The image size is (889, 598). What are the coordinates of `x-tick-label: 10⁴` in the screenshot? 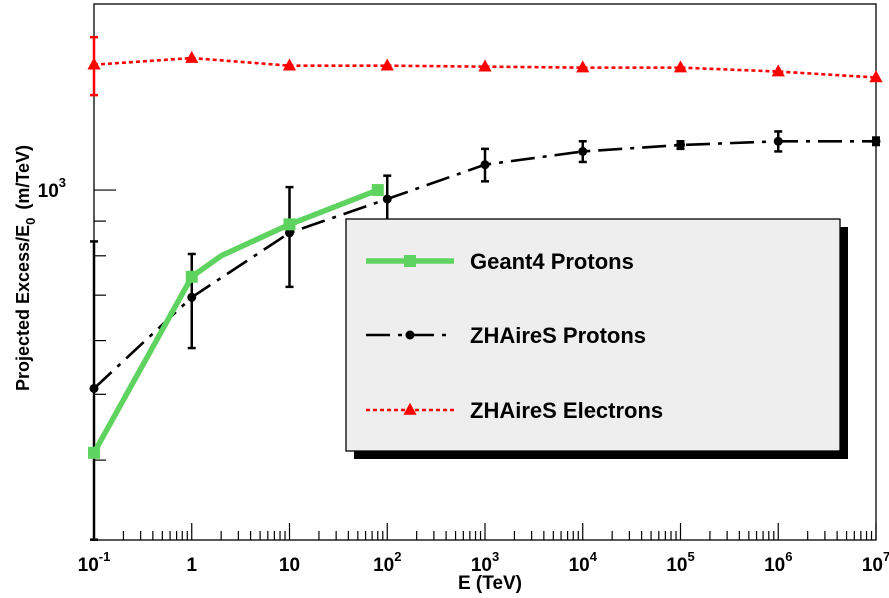 It's located at (583, 562).